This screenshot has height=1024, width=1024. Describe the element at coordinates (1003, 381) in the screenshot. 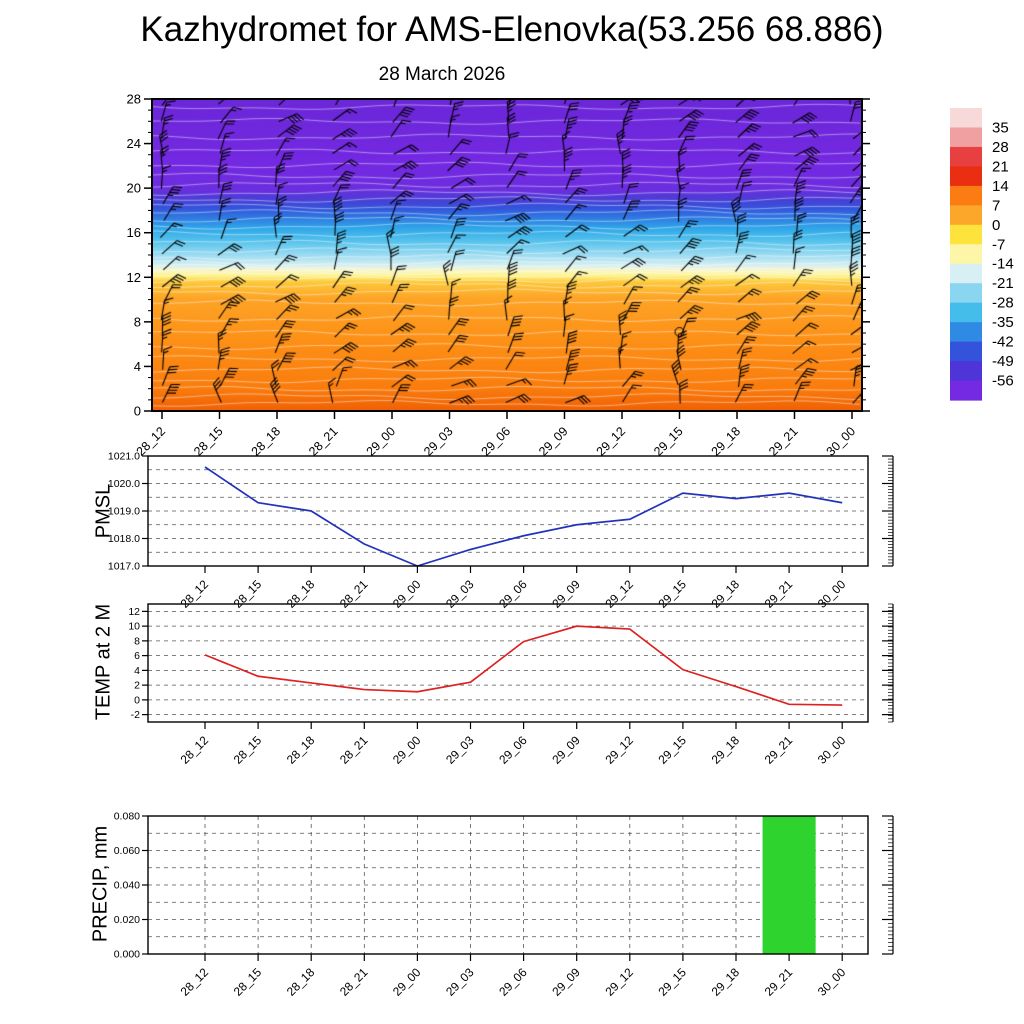

I see `svg-text: -56` at that location.